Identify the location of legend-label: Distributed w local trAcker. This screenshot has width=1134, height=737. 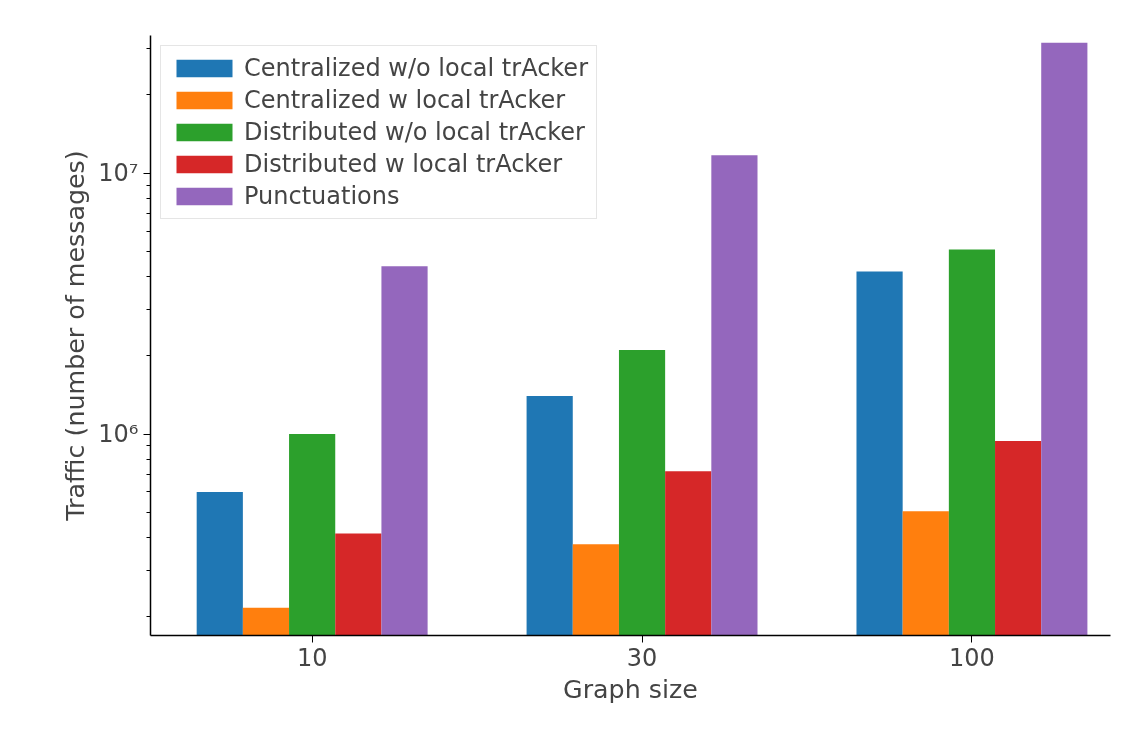
(403, 164).